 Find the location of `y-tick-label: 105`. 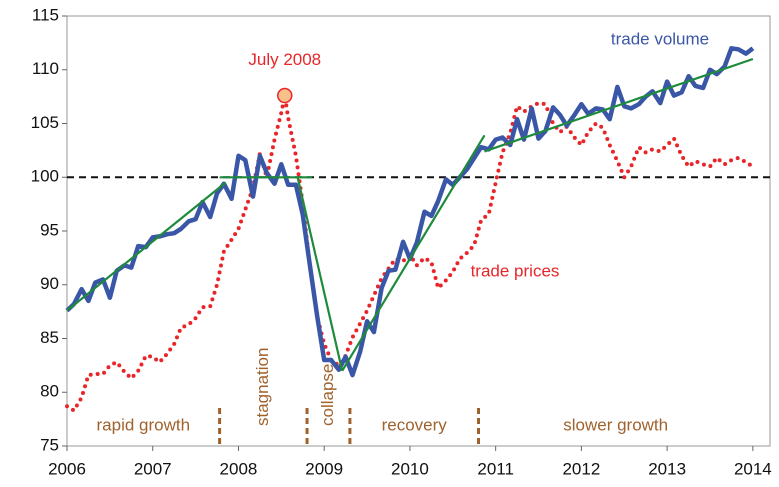

y-tick-label: 105 is located at coordinates (45, 122).